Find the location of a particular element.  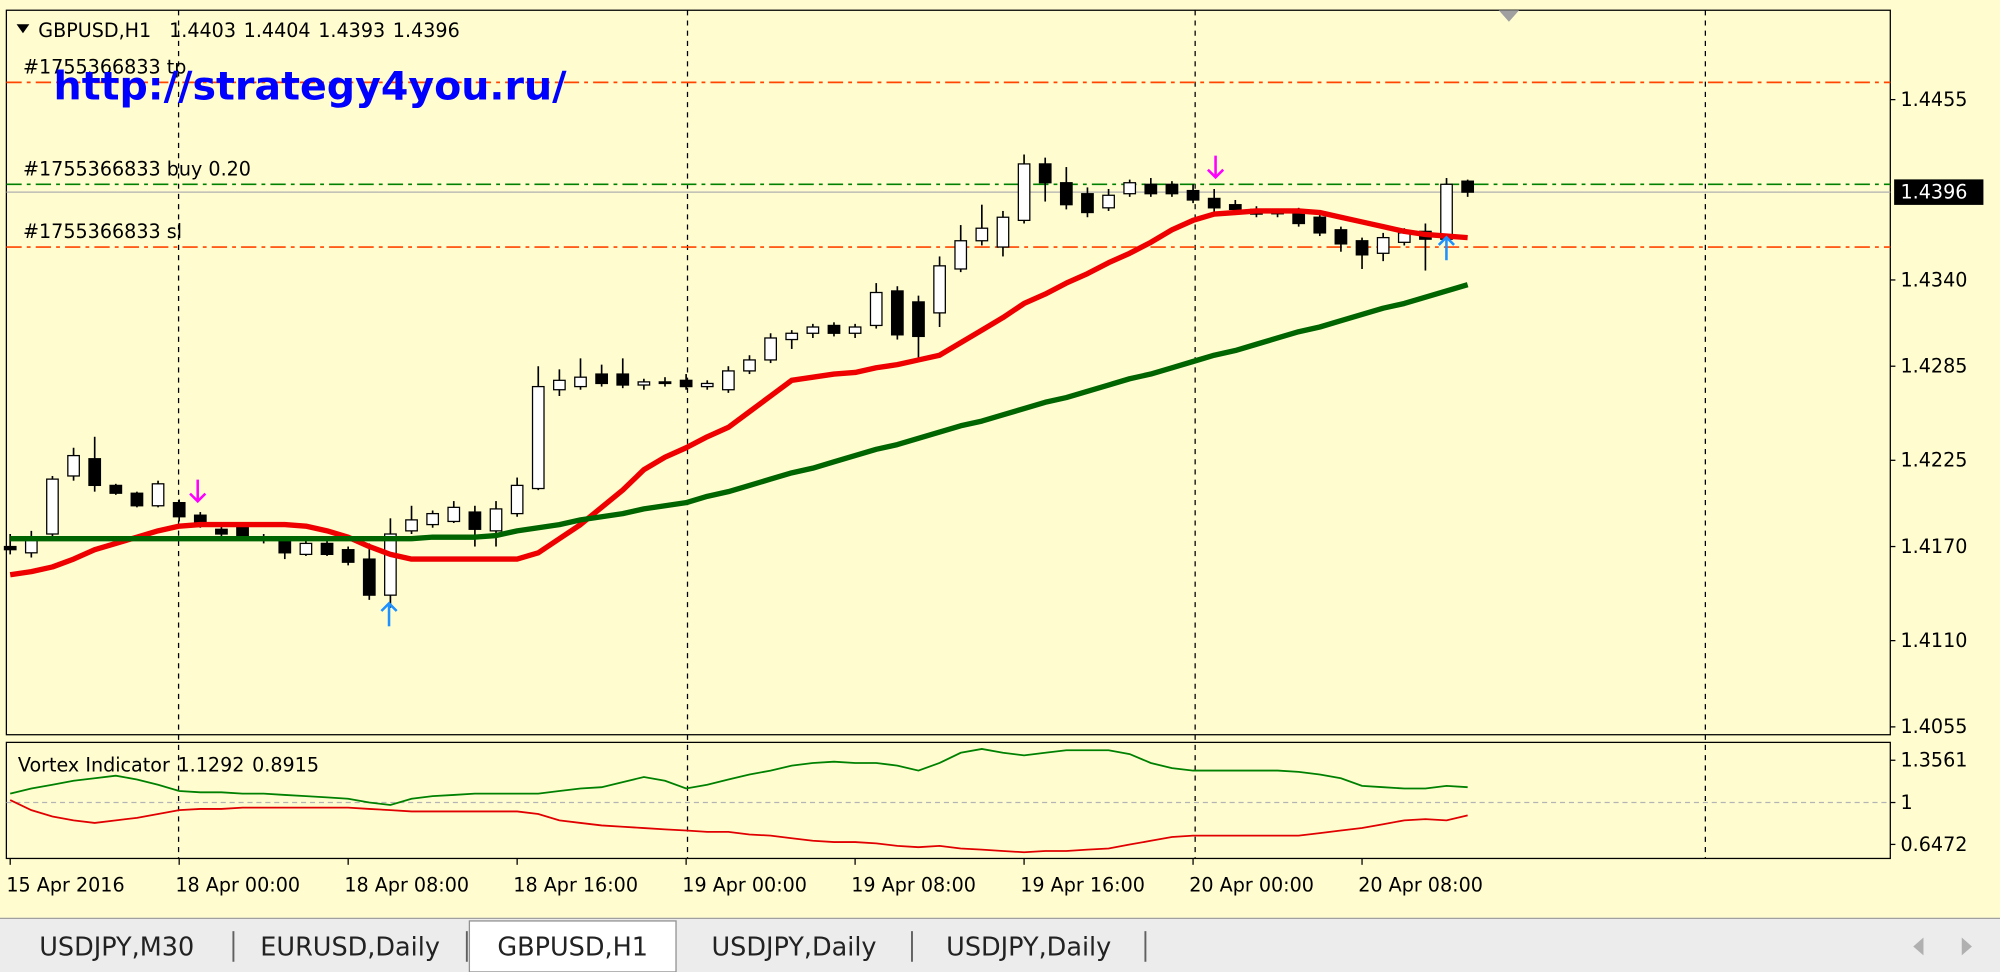

tab: USDJPY,M30 is located at coordinates (116, 947).